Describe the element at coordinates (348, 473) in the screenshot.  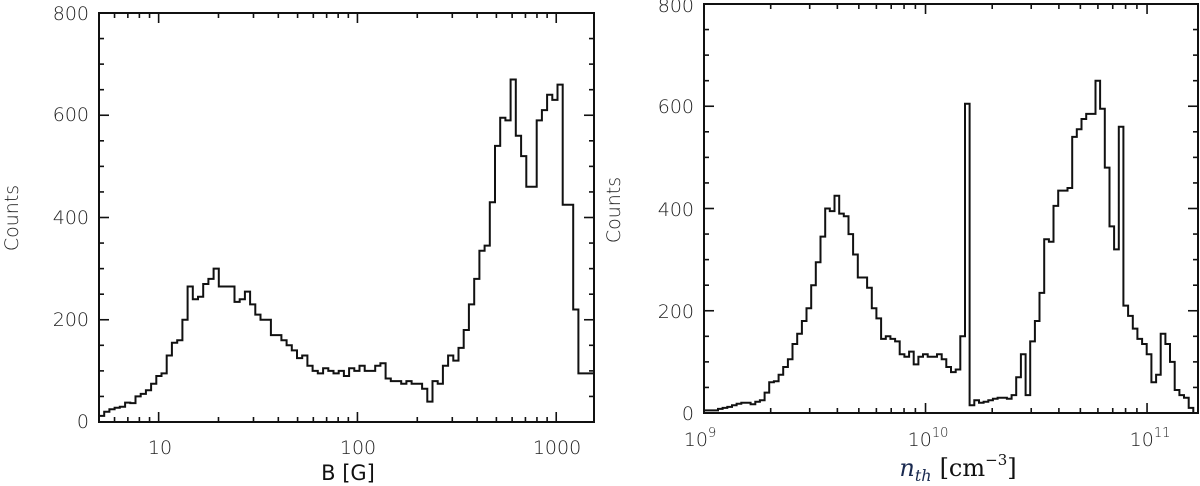
I see `left-x-axis-title: B [G]` at that location.